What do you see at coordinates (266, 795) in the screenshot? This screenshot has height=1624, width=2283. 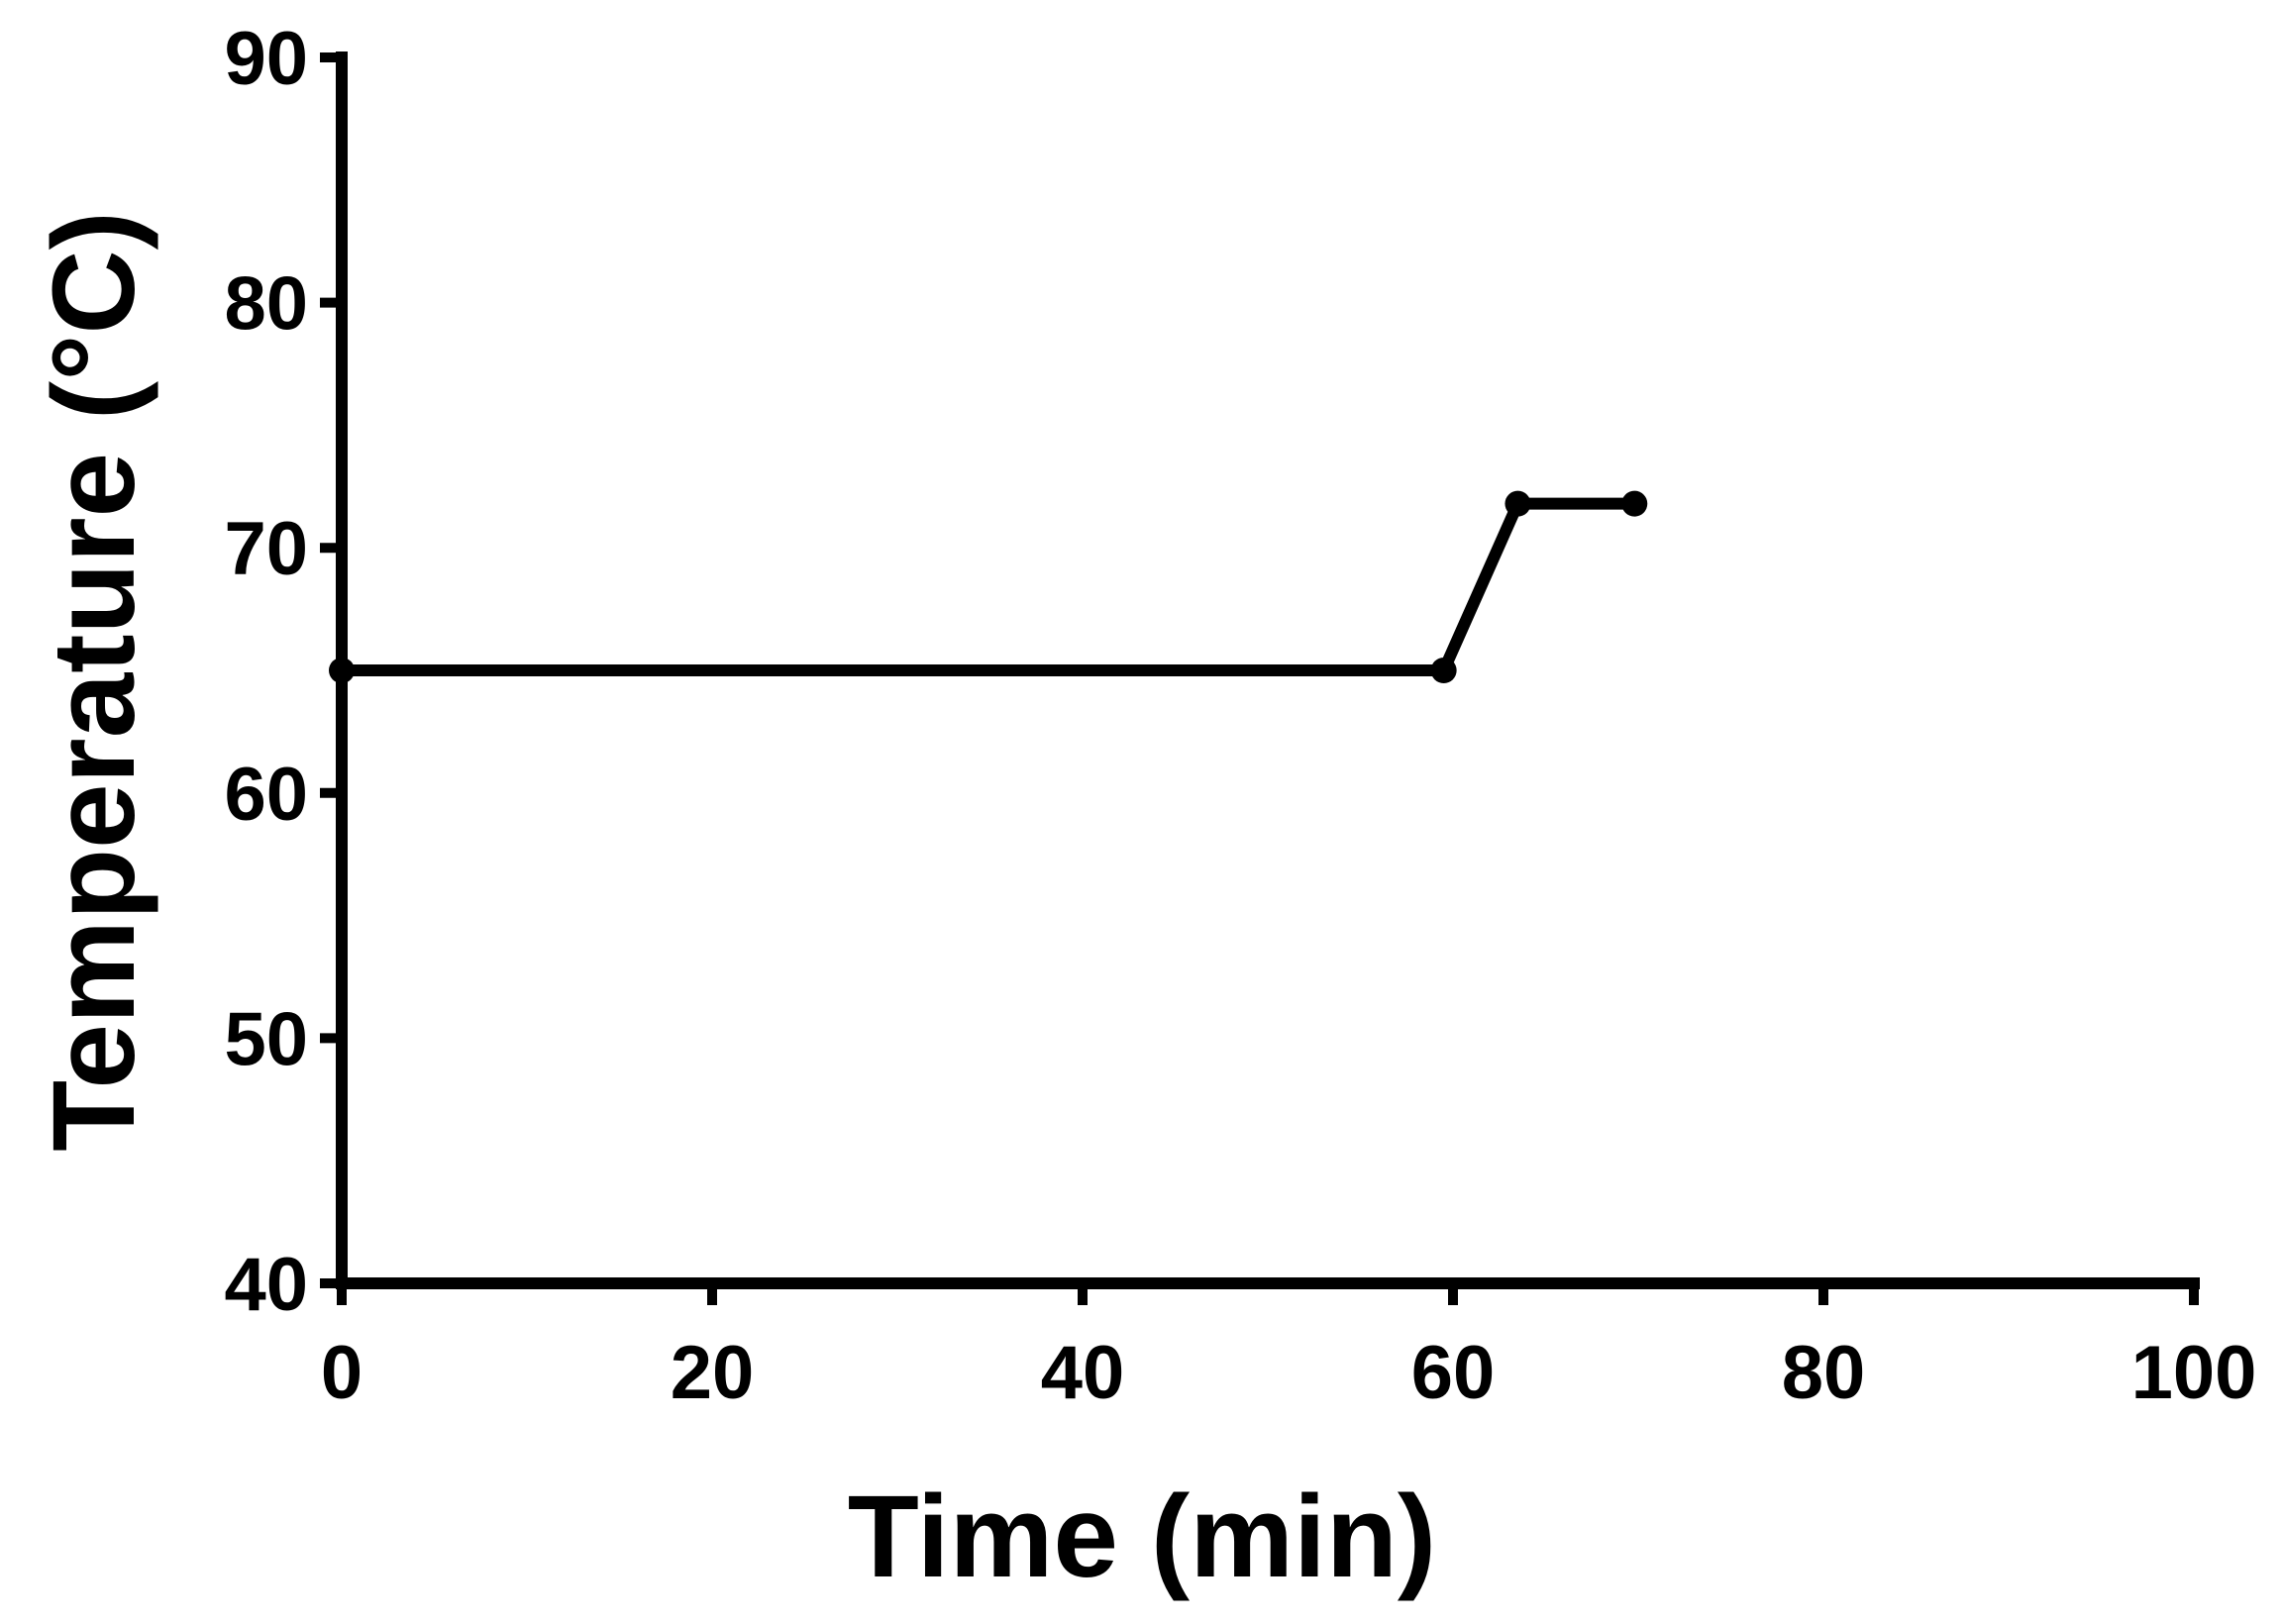 I see `y-tick-label: 60` at bounding box center [266, 795].